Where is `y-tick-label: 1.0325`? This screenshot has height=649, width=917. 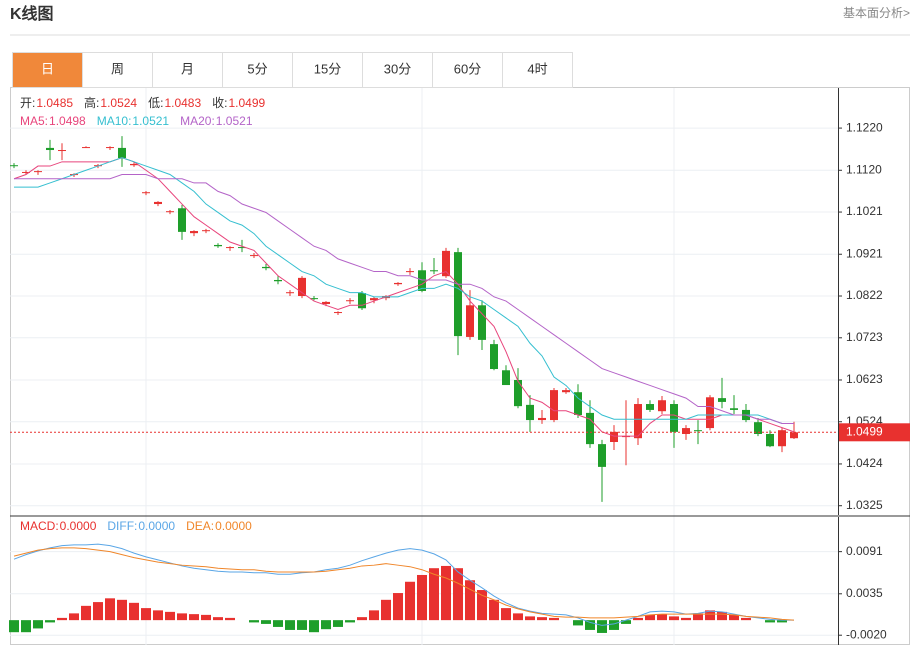 y-tick-label: 1.0325 is located at coordinates (864, 505).